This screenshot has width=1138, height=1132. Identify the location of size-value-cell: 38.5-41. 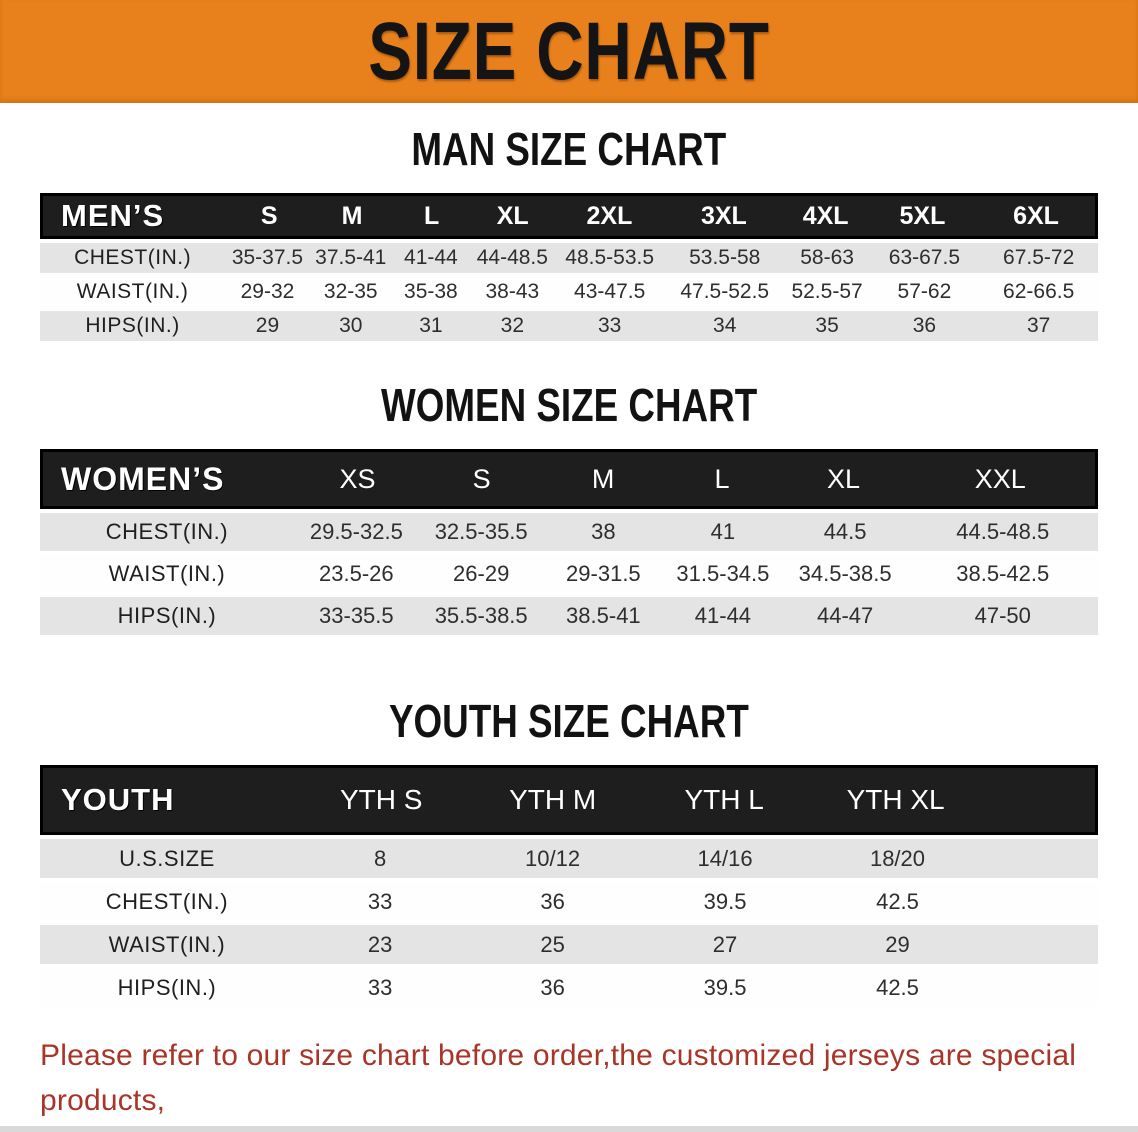
(603, 615).